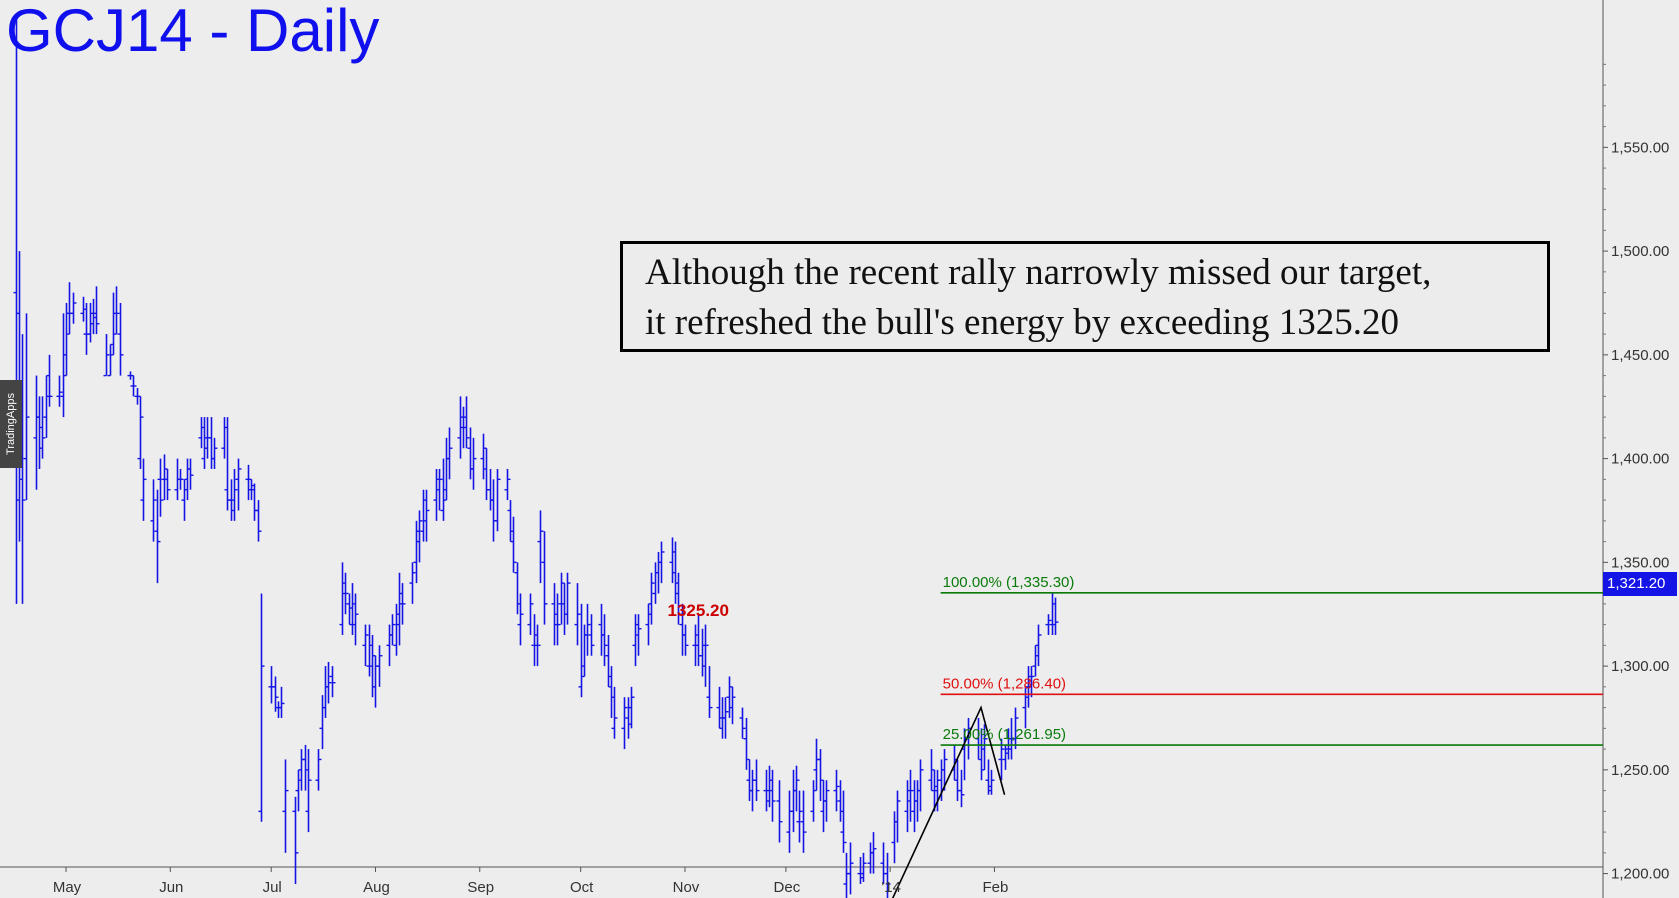  I want to click on overlay-layer, so click(1247, 745).